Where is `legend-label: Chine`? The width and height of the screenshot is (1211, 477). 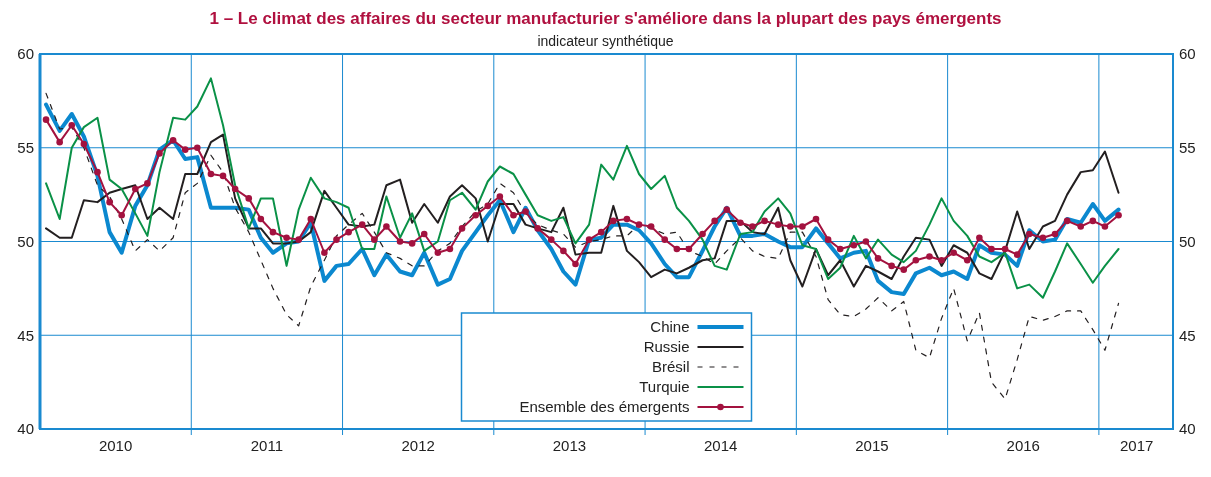 legend-label: Chine is located at coordinates (670, 327).